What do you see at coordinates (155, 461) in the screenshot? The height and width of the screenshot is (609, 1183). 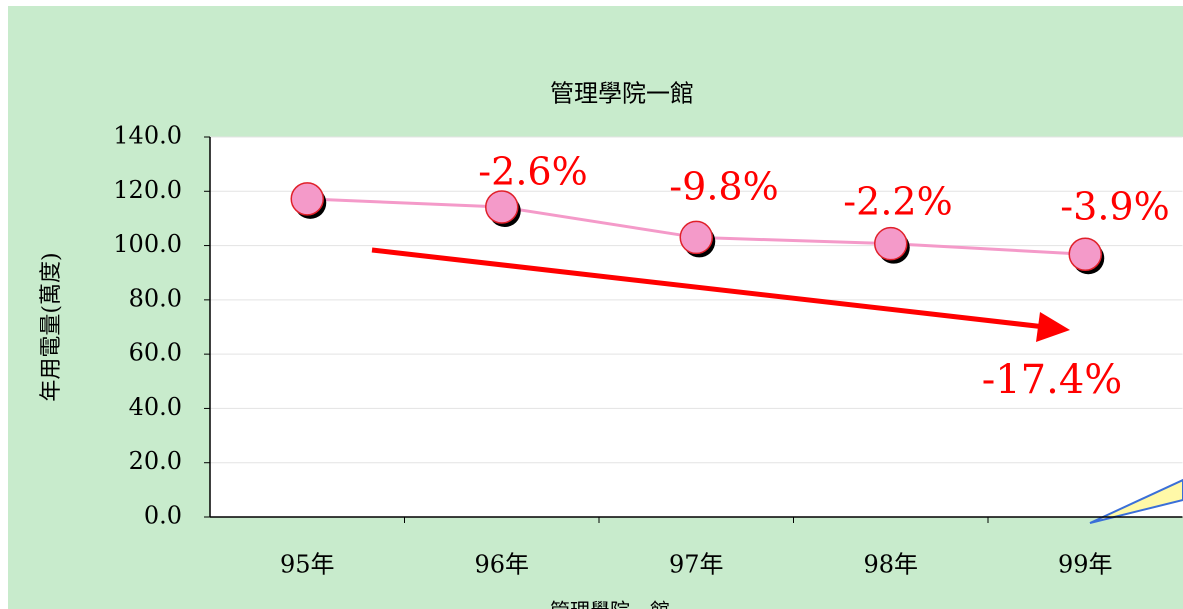 I see `y-tick-label: 20.0` at bounding box center [155, 461].